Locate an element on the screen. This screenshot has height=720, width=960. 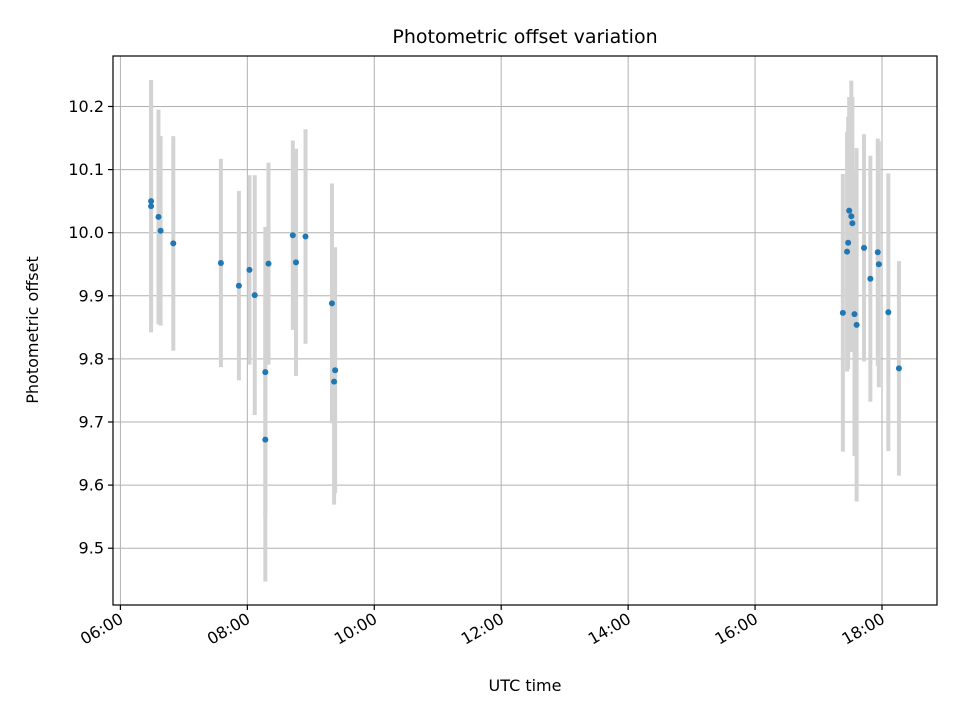
x-axis-label: UTC time is located at coordinates (525, 685).